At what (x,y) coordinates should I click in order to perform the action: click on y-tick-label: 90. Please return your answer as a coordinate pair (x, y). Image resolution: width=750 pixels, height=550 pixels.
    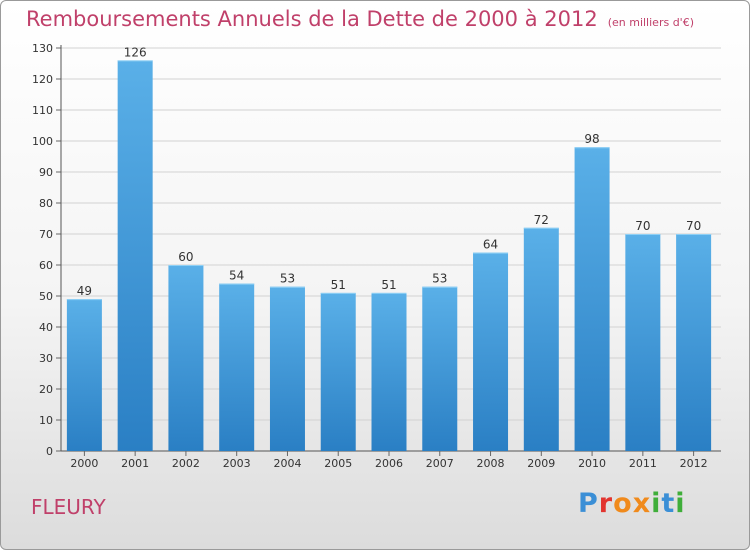
    Looking at the image, I should click on (46, 172).